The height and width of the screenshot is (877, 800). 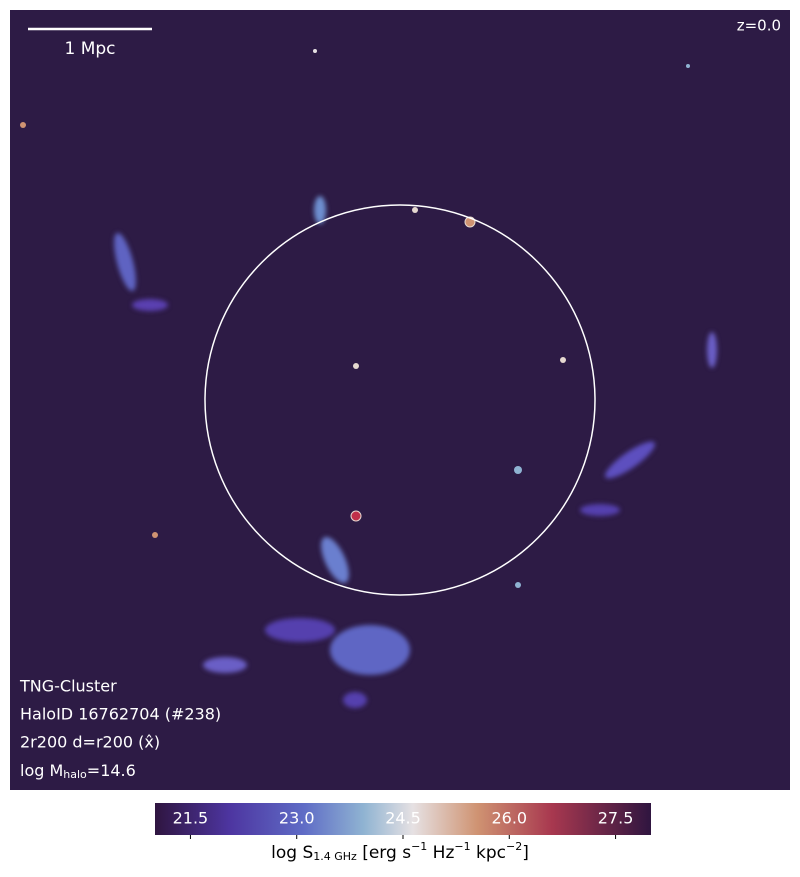 I want to click on colorbar-tick-label: 23.0, so click(x=297, y=818).